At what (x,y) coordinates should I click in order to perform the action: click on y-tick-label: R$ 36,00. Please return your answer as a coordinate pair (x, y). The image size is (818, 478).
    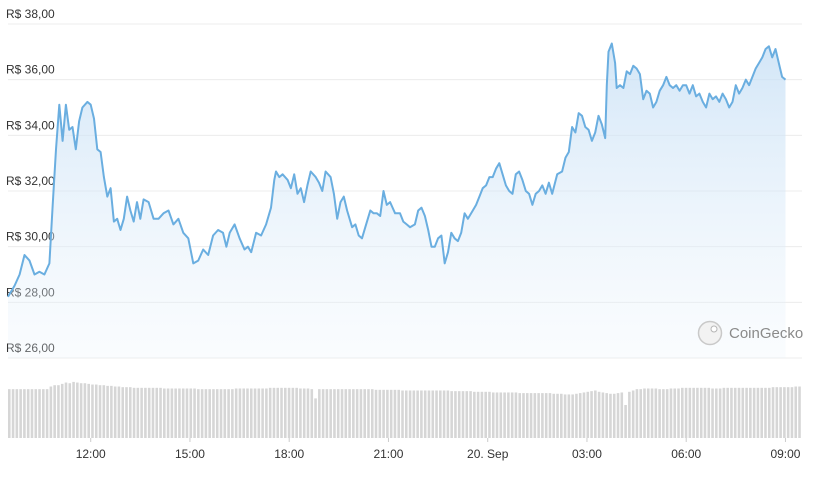
    Looking at the image, I should click on (30, 70).